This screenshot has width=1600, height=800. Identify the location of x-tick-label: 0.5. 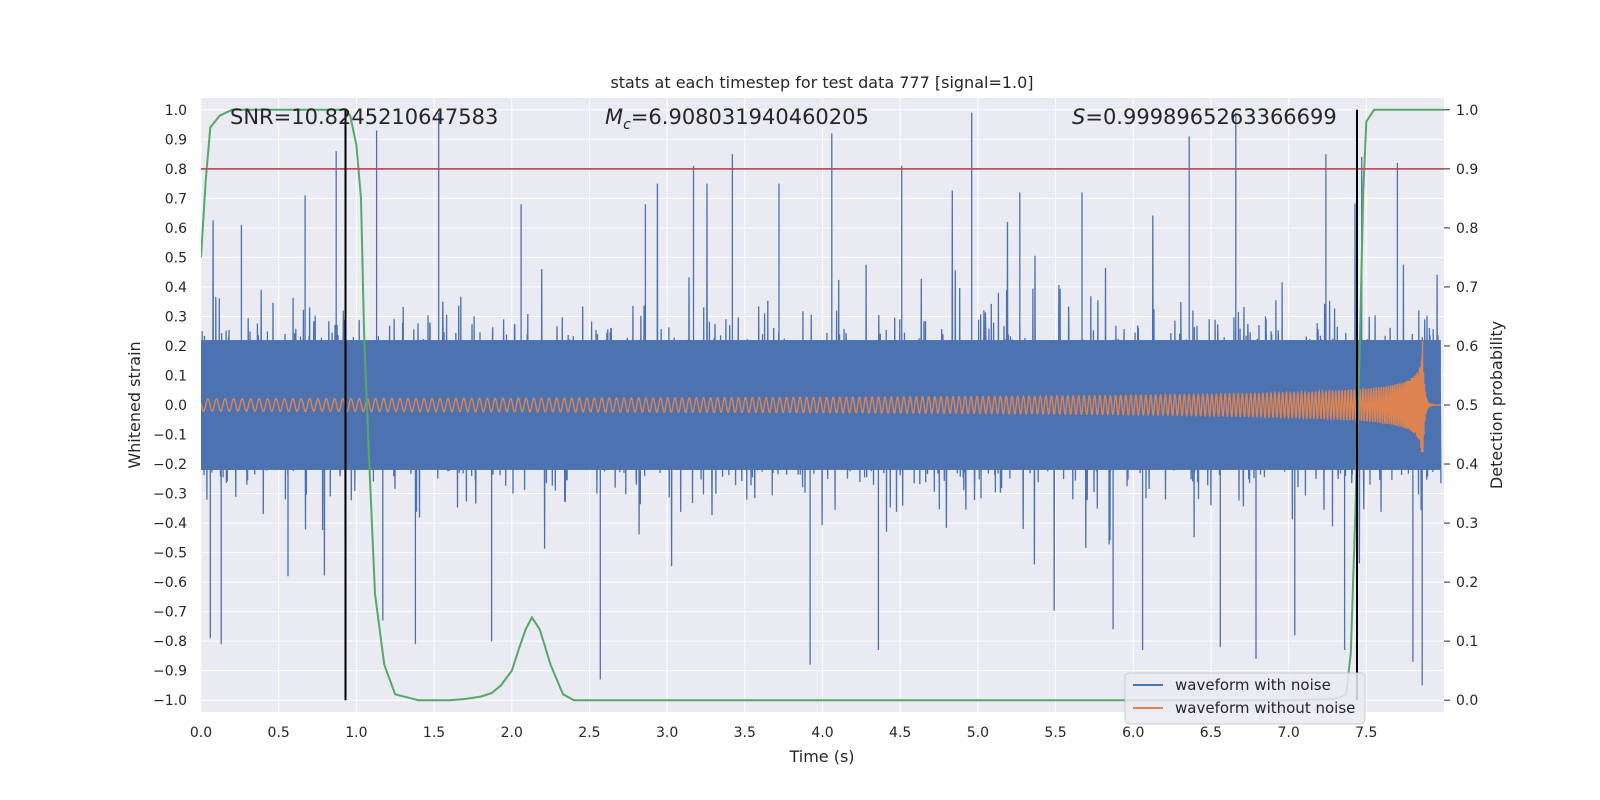
(279, 733).